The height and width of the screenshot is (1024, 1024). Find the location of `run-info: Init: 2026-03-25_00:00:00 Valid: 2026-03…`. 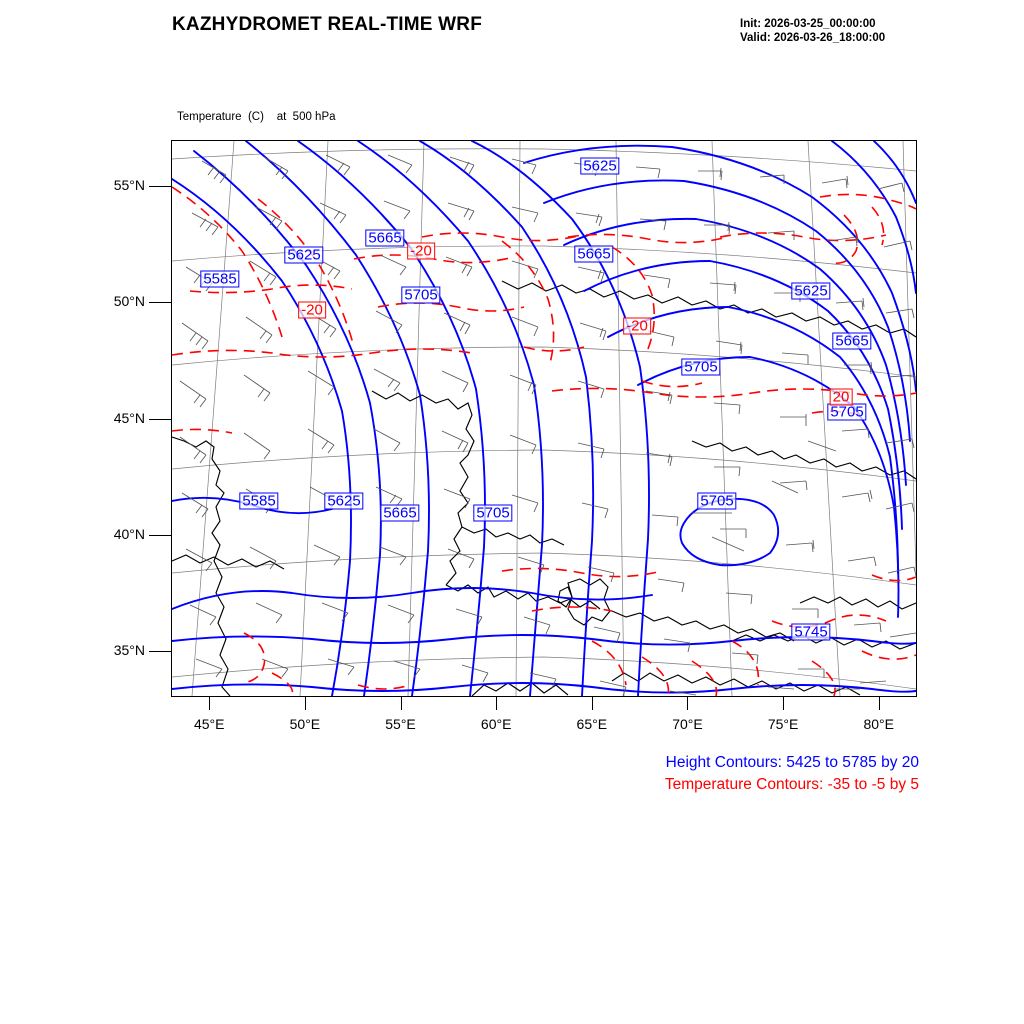

run-info: Init: 2026-03-25_00:00:00 Valid: 2026-03… is located at coordinates (812, 31).